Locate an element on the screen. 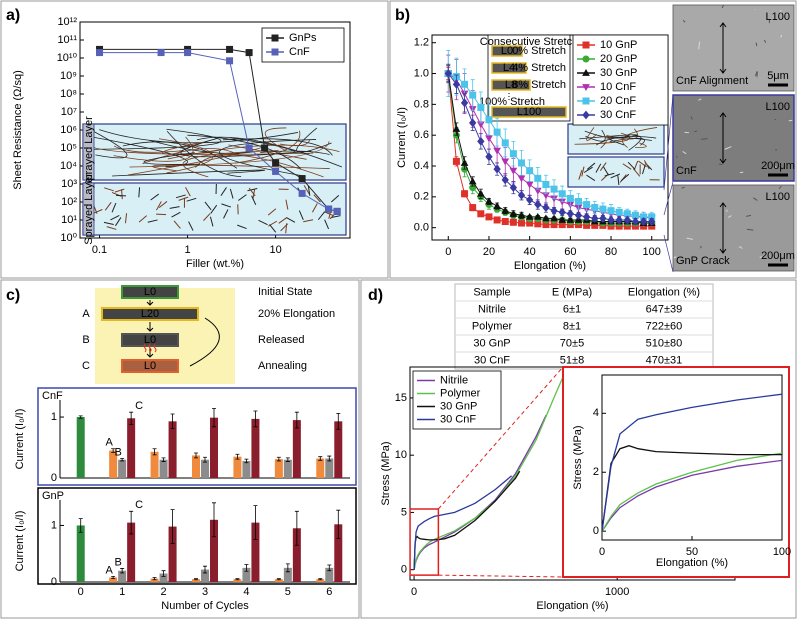  photo is located at coordinates (733, 228).